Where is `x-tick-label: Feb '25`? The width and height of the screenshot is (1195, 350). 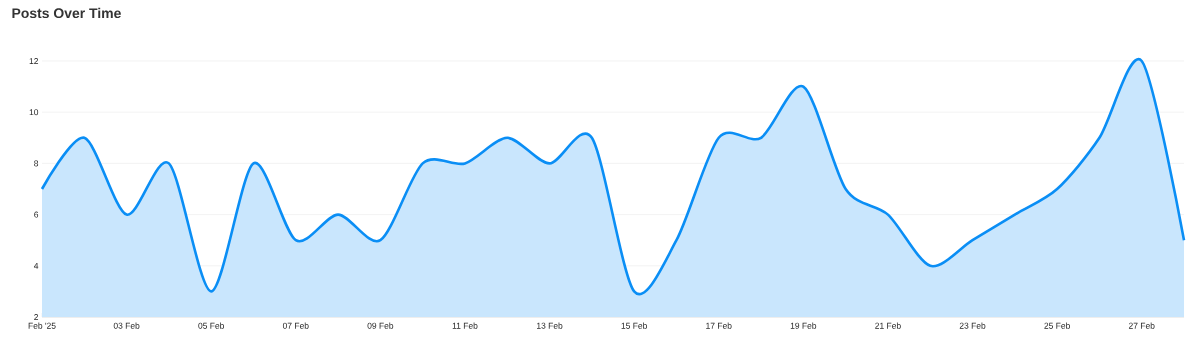 x-tick-label: Feb '25 is located at coordinates (42, 325).